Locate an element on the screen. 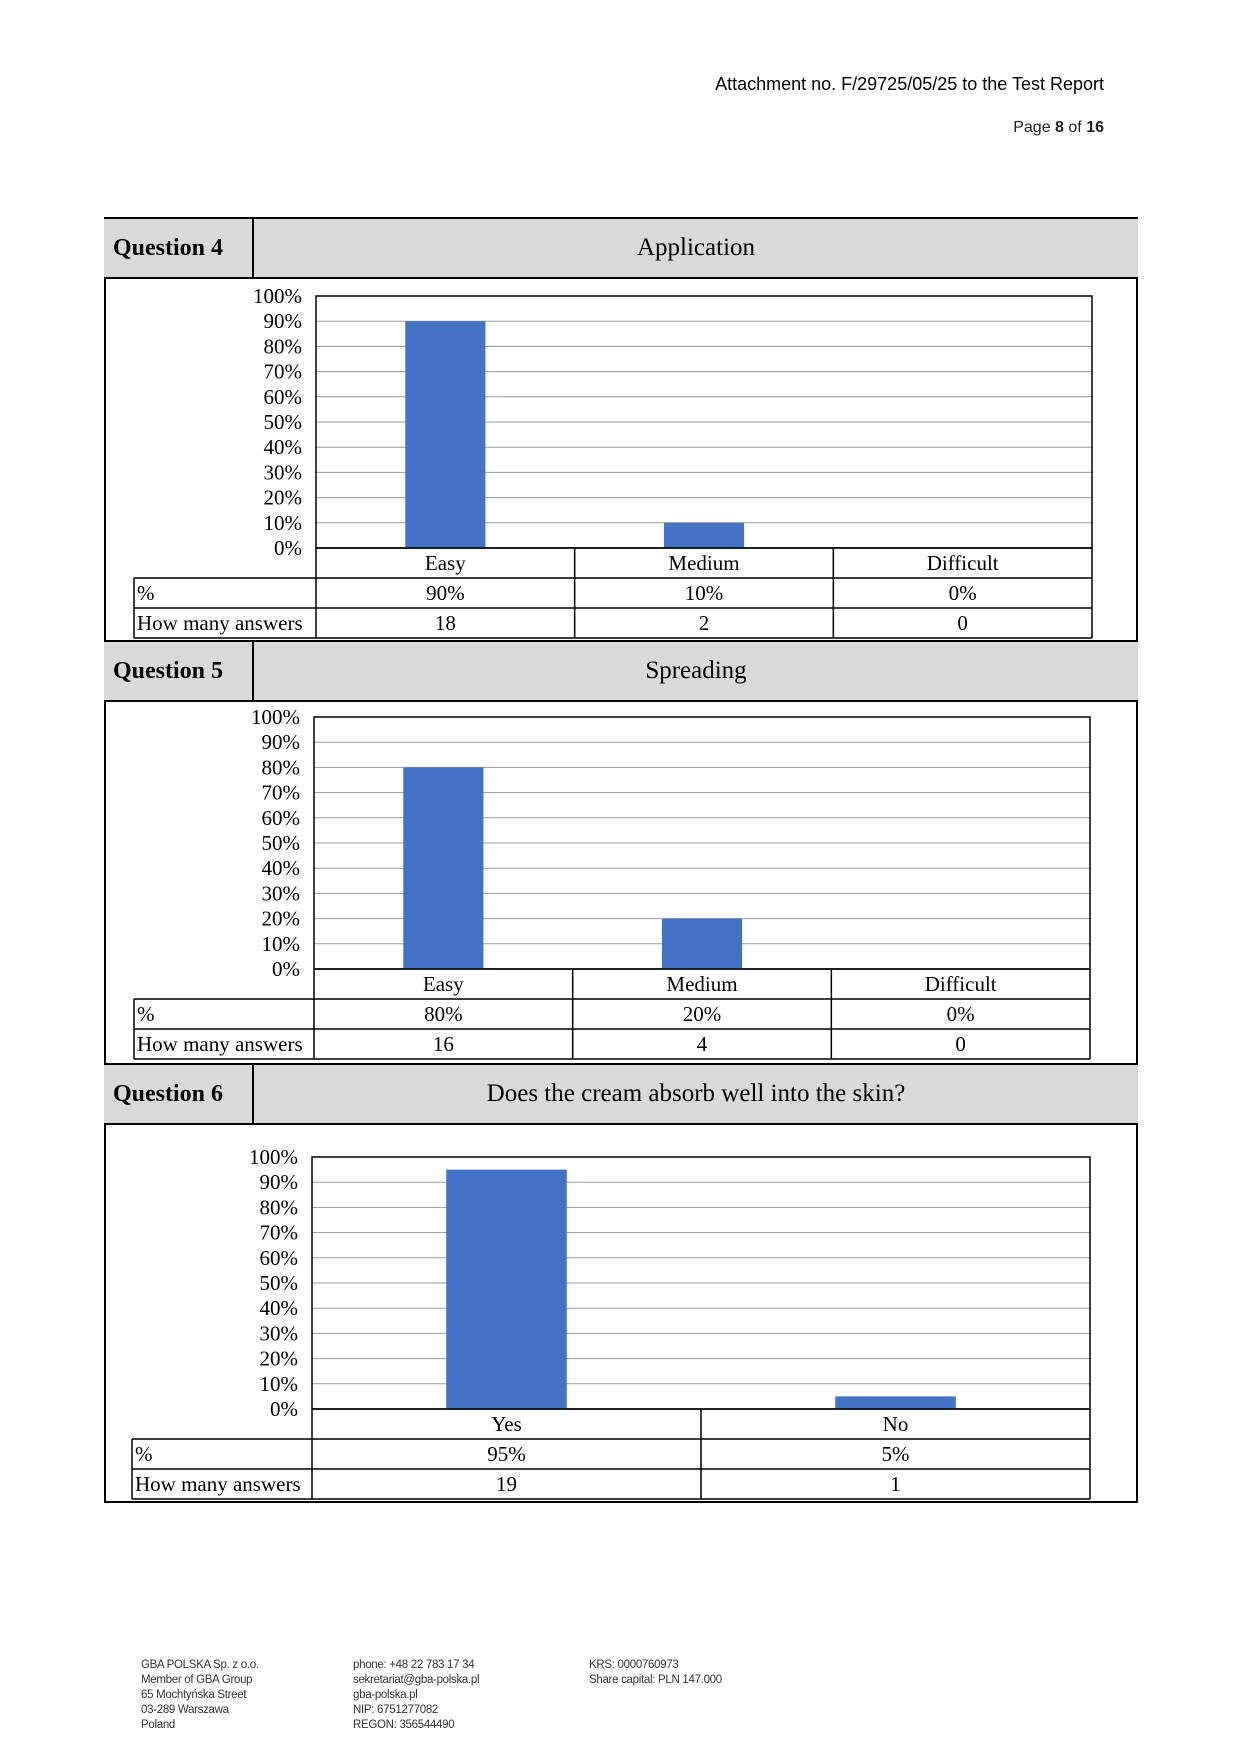 The height and width of the screenshot is (1755, 1241). question-5-title: Spreading is located at coordinates (696, 670).